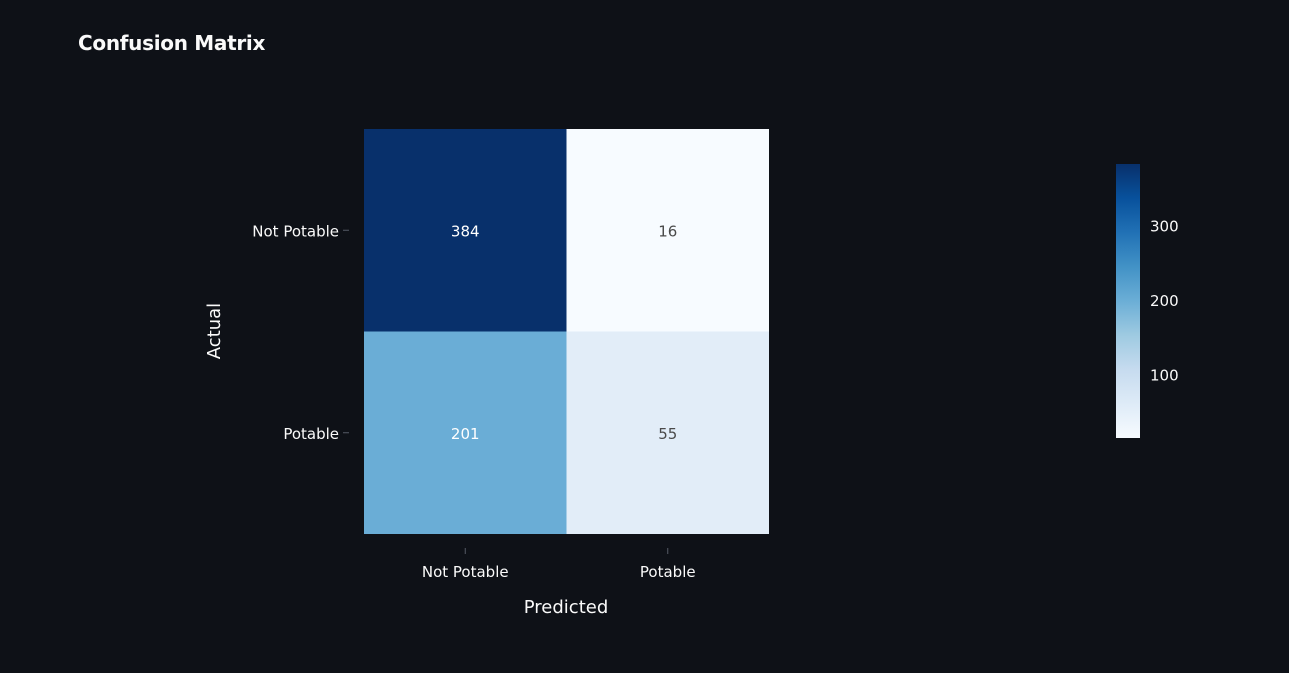 The width and height of the screenshot is (1289, 673). Describe the element at coordinates (465, 572) in the screenshot. I see `x-tick-label: Not Potable` at that location.